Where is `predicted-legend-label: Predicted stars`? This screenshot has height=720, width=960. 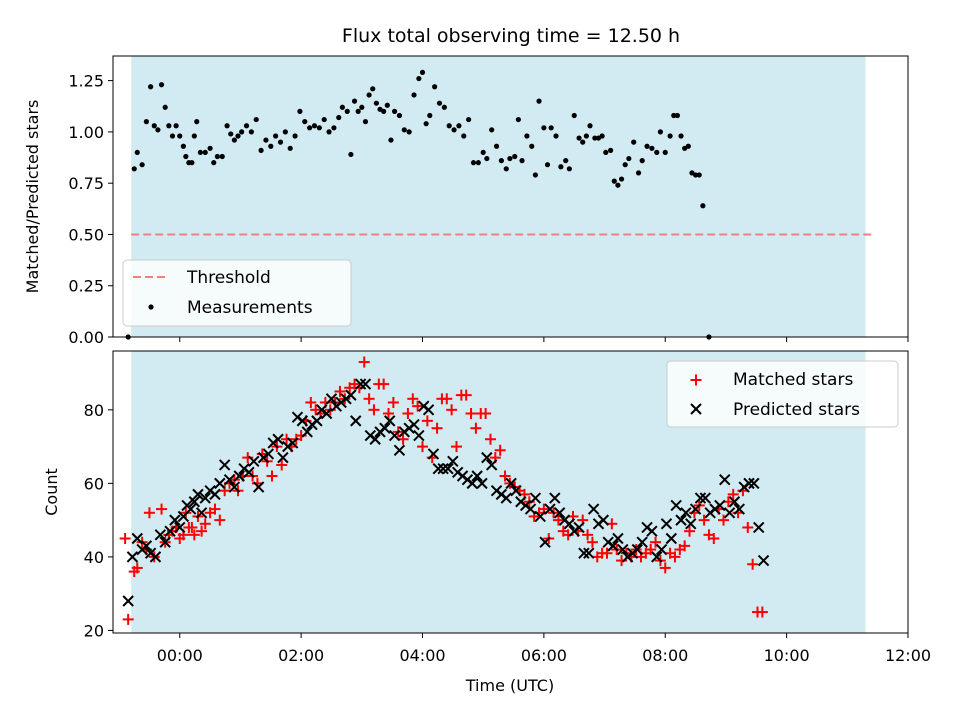 predicted-legend-label: Predicted stars is located at coordinates (796, 410).